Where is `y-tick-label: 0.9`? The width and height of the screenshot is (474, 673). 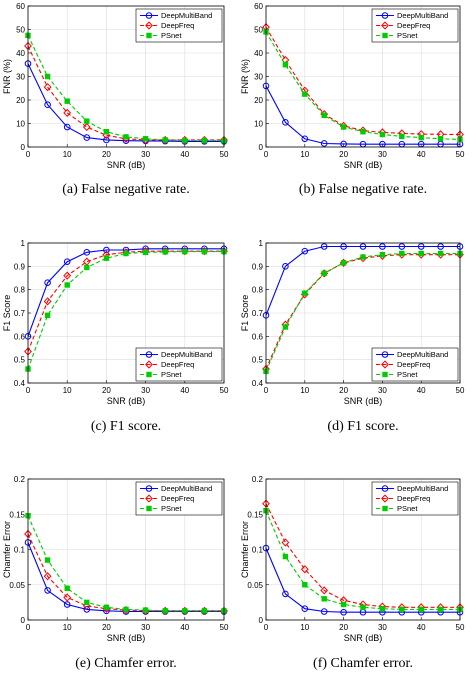 y-tick-label: 0.9 is located at coordinates (258, 266).